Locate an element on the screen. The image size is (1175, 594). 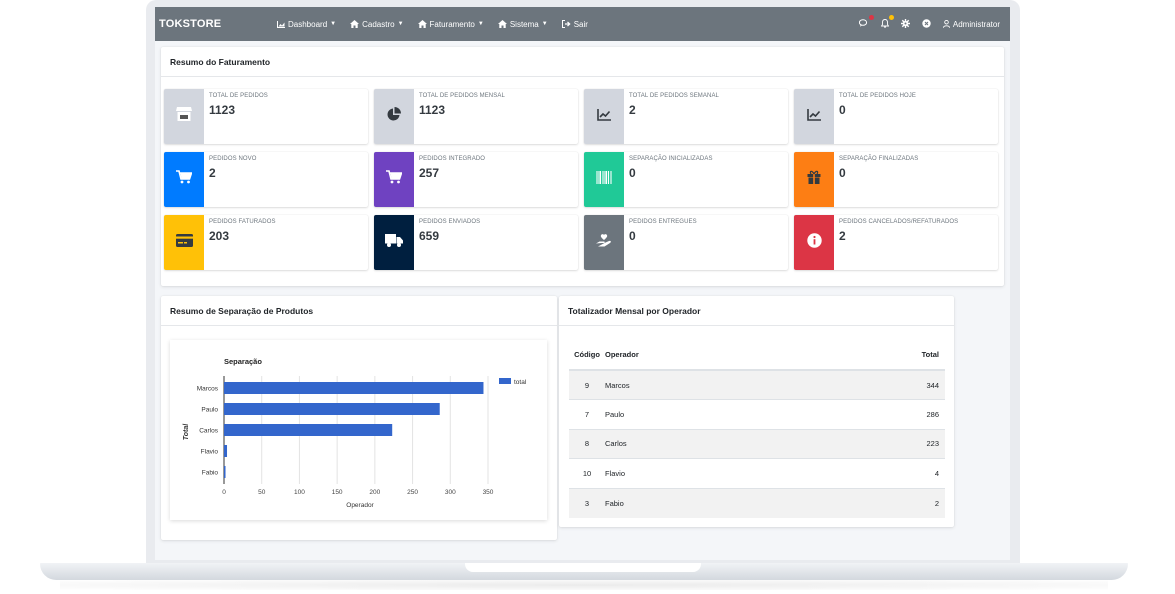
table-row: 10 Flavio 4 is located at coordinates (757, 473).